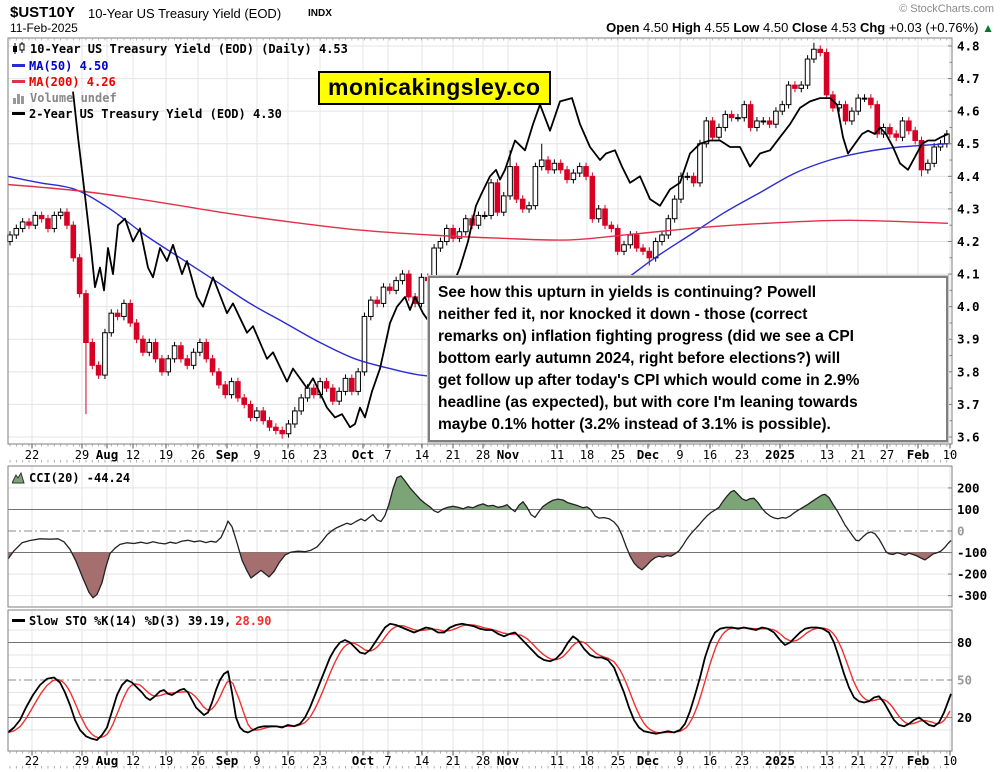  Describe the element at coordinates (968, 78) in the screenshot. I see `y-axis-label: 4.7` at that location.